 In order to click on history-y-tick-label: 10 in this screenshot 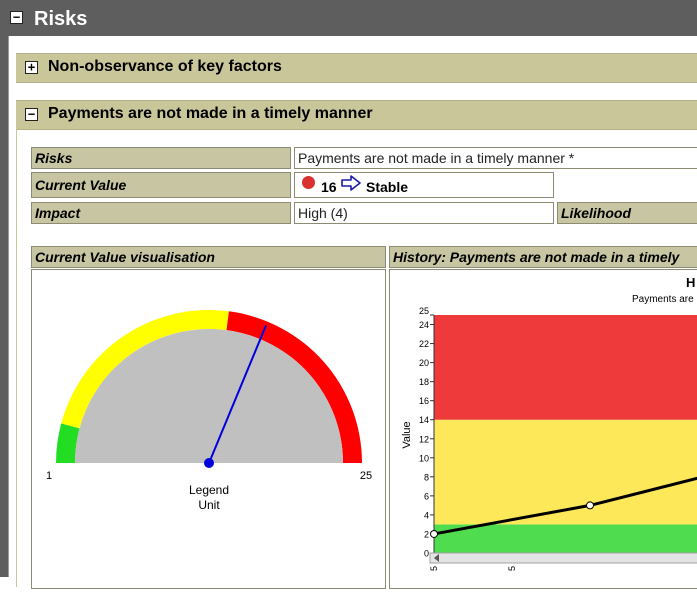, I will do `click(424, 458)`.